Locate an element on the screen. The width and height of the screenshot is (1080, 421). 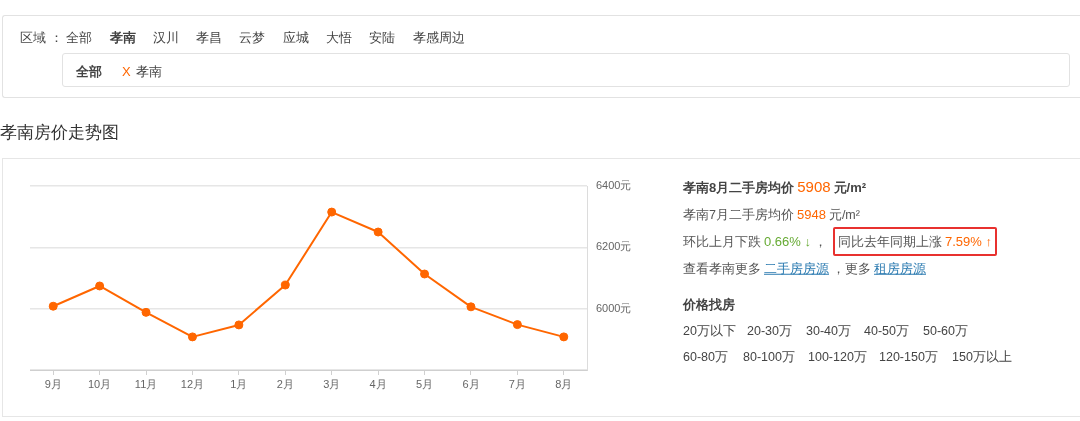
text: 50-60万 is located at coordinates (945, 330).